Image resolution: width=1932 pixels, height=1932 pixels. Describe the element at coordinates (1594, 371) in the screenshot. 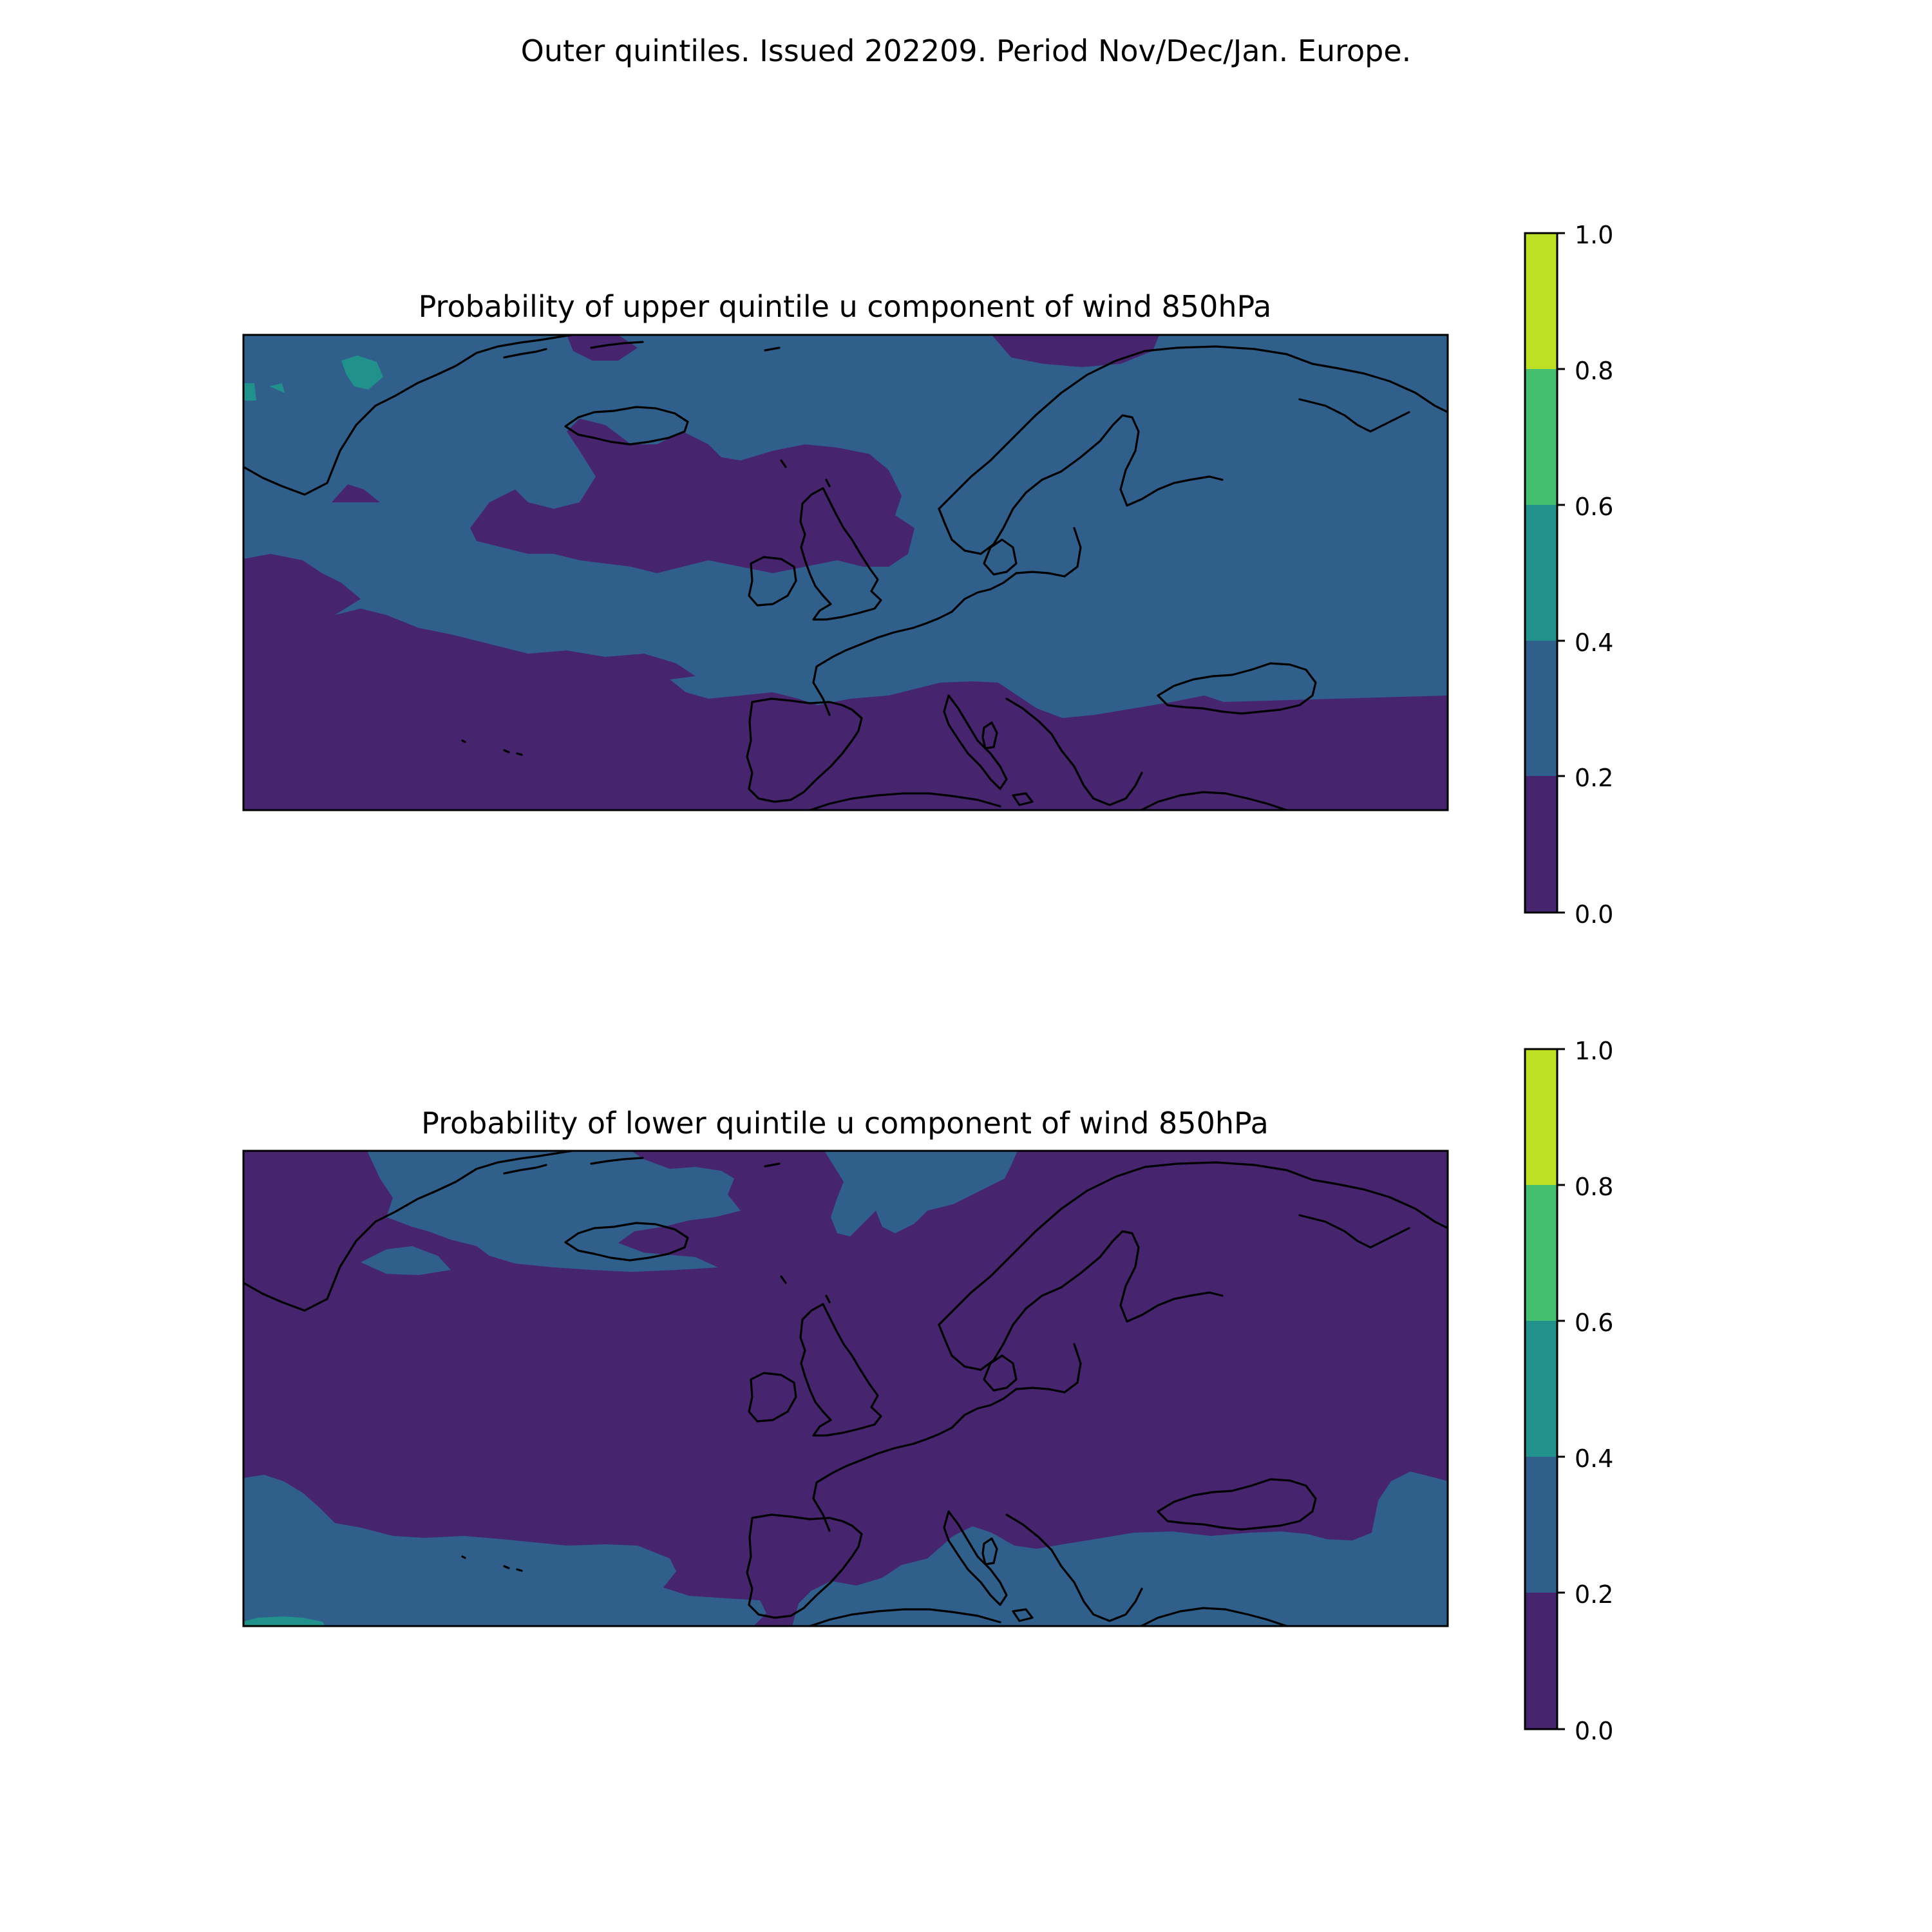

I see `colorbar-1-tick-4: 0.8` at that location.